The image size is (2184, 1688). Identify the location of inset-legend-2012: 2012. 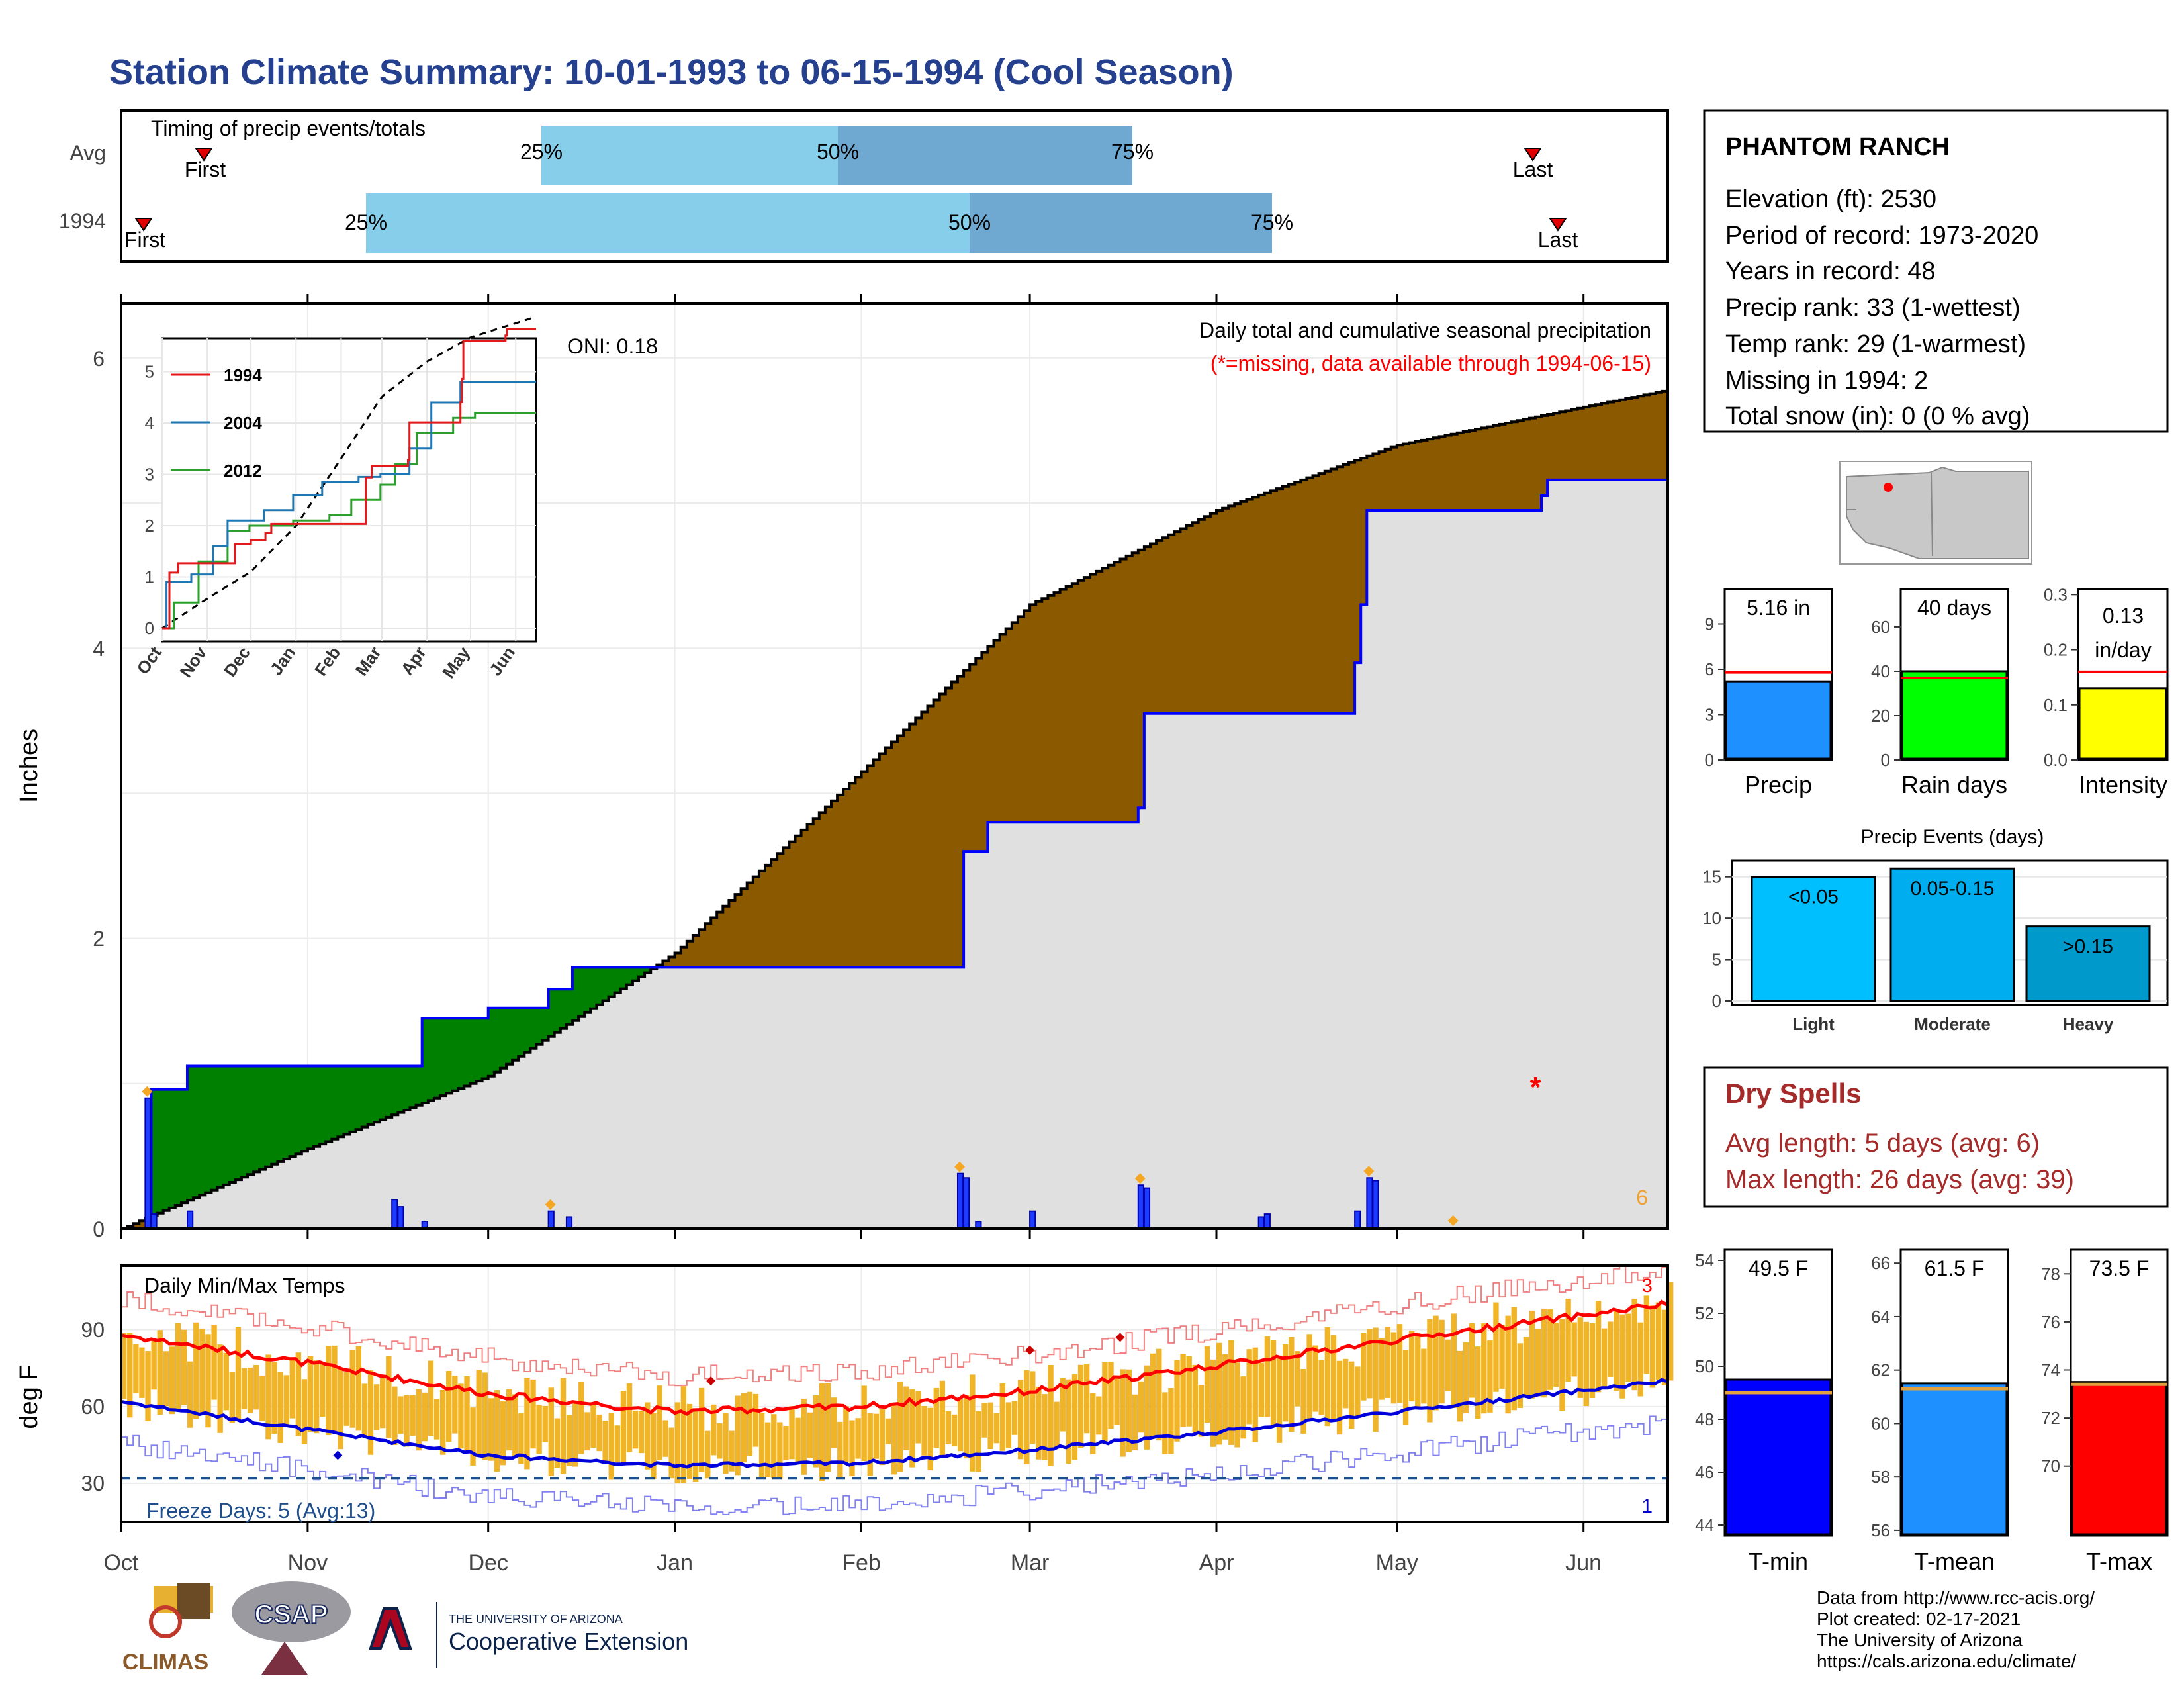
(243, 471).